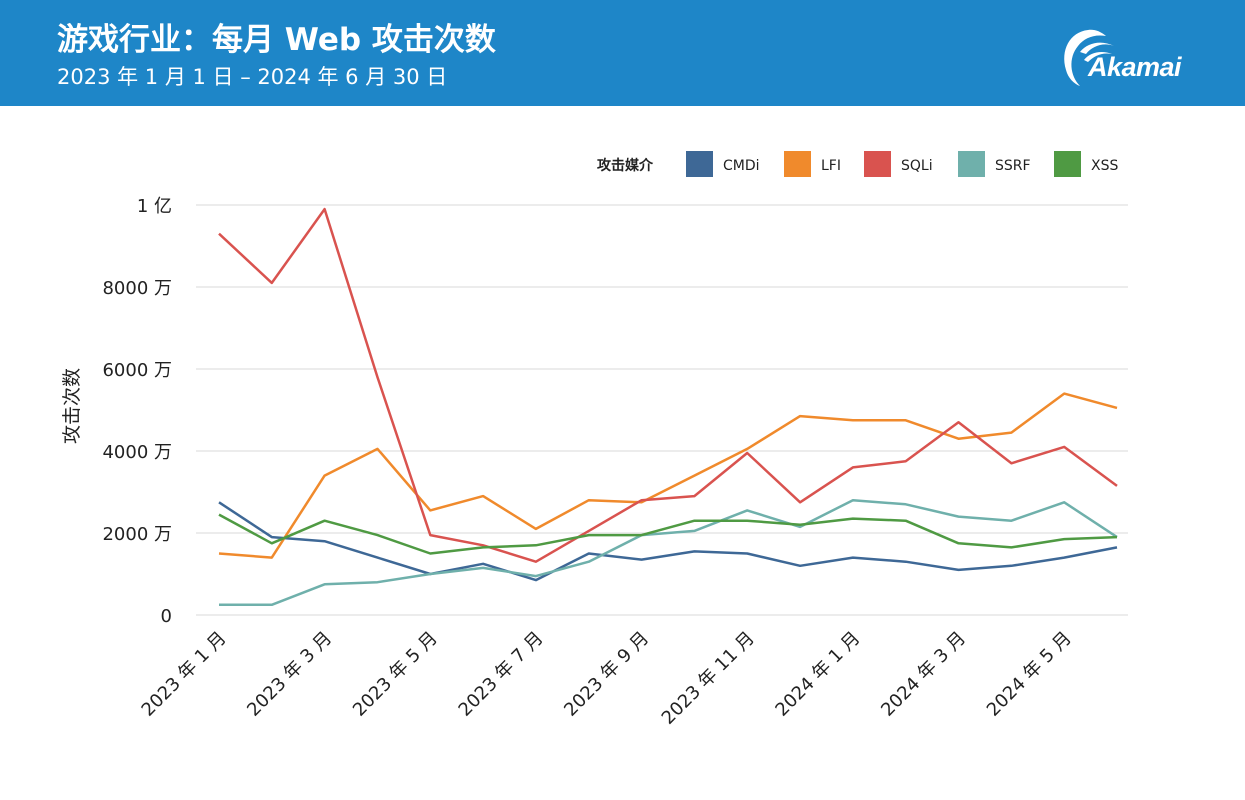 The height and width of the screenshot is (800, 1245). I want to click on akamai-logo: Akamai, so click(1133, 56).